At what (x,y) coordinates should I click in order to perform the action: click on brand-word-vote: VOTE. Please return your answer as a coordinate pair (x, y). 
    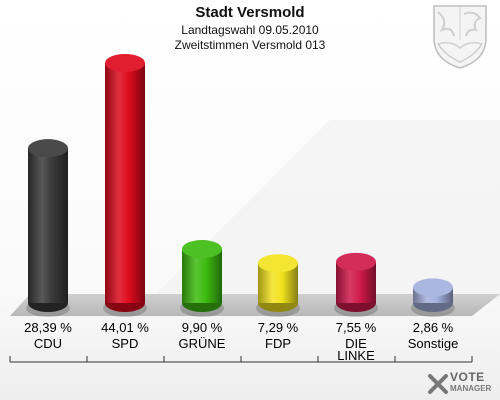
    Looking at the image, I should click on (467, 377).